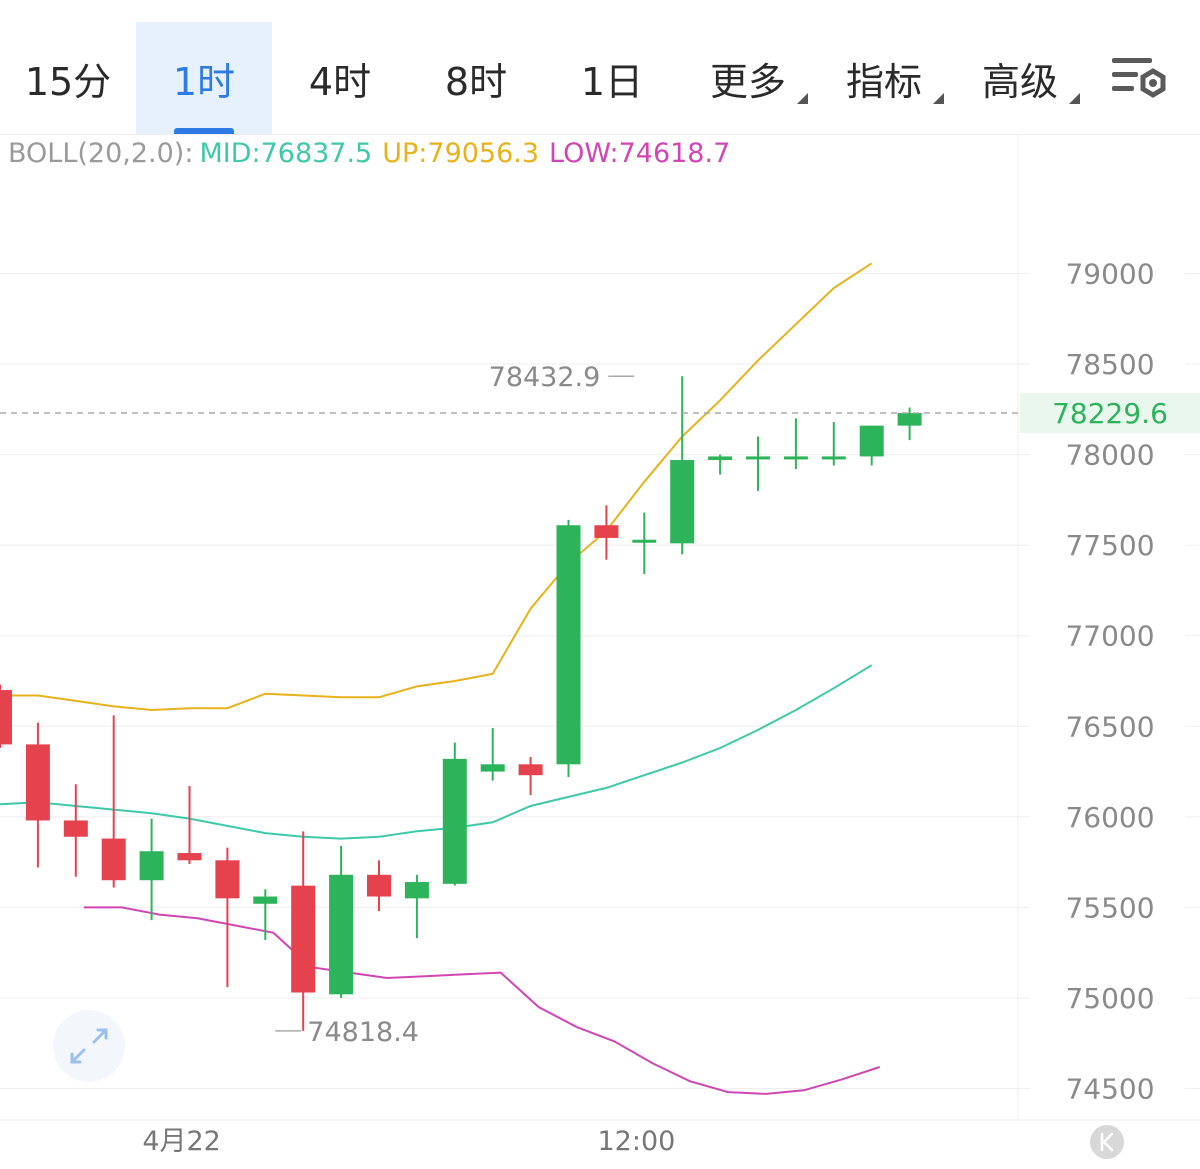 The image size is (1200, 1169). I want to click on skip-to-end-icon, so click(1107, 1142).